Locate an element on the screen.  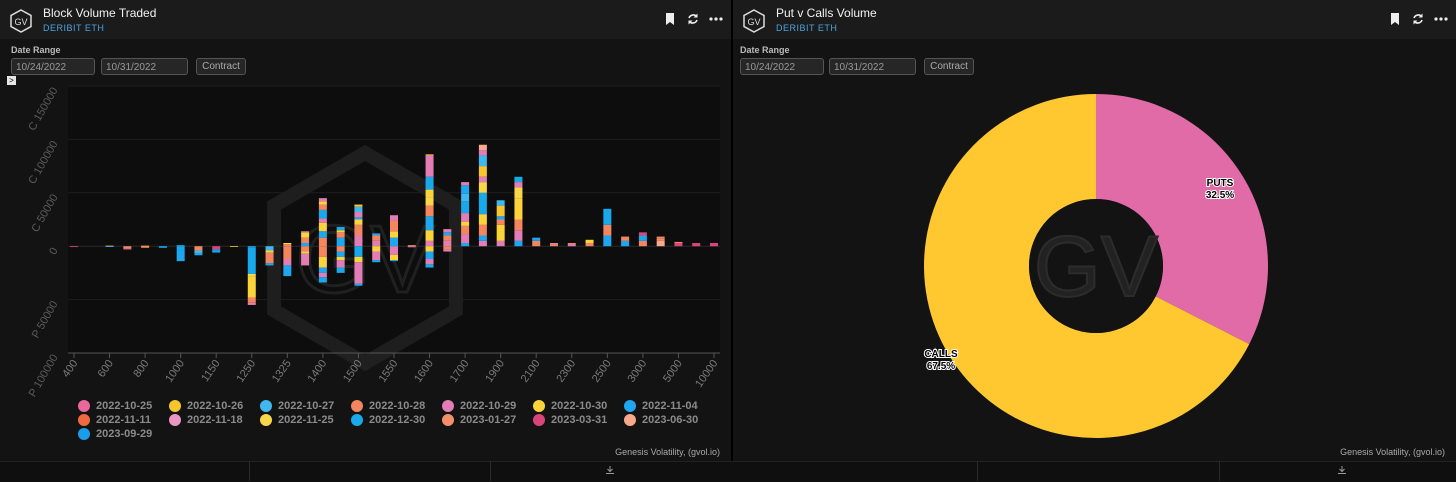
slice-puts is located at coordinates (1182, 219).